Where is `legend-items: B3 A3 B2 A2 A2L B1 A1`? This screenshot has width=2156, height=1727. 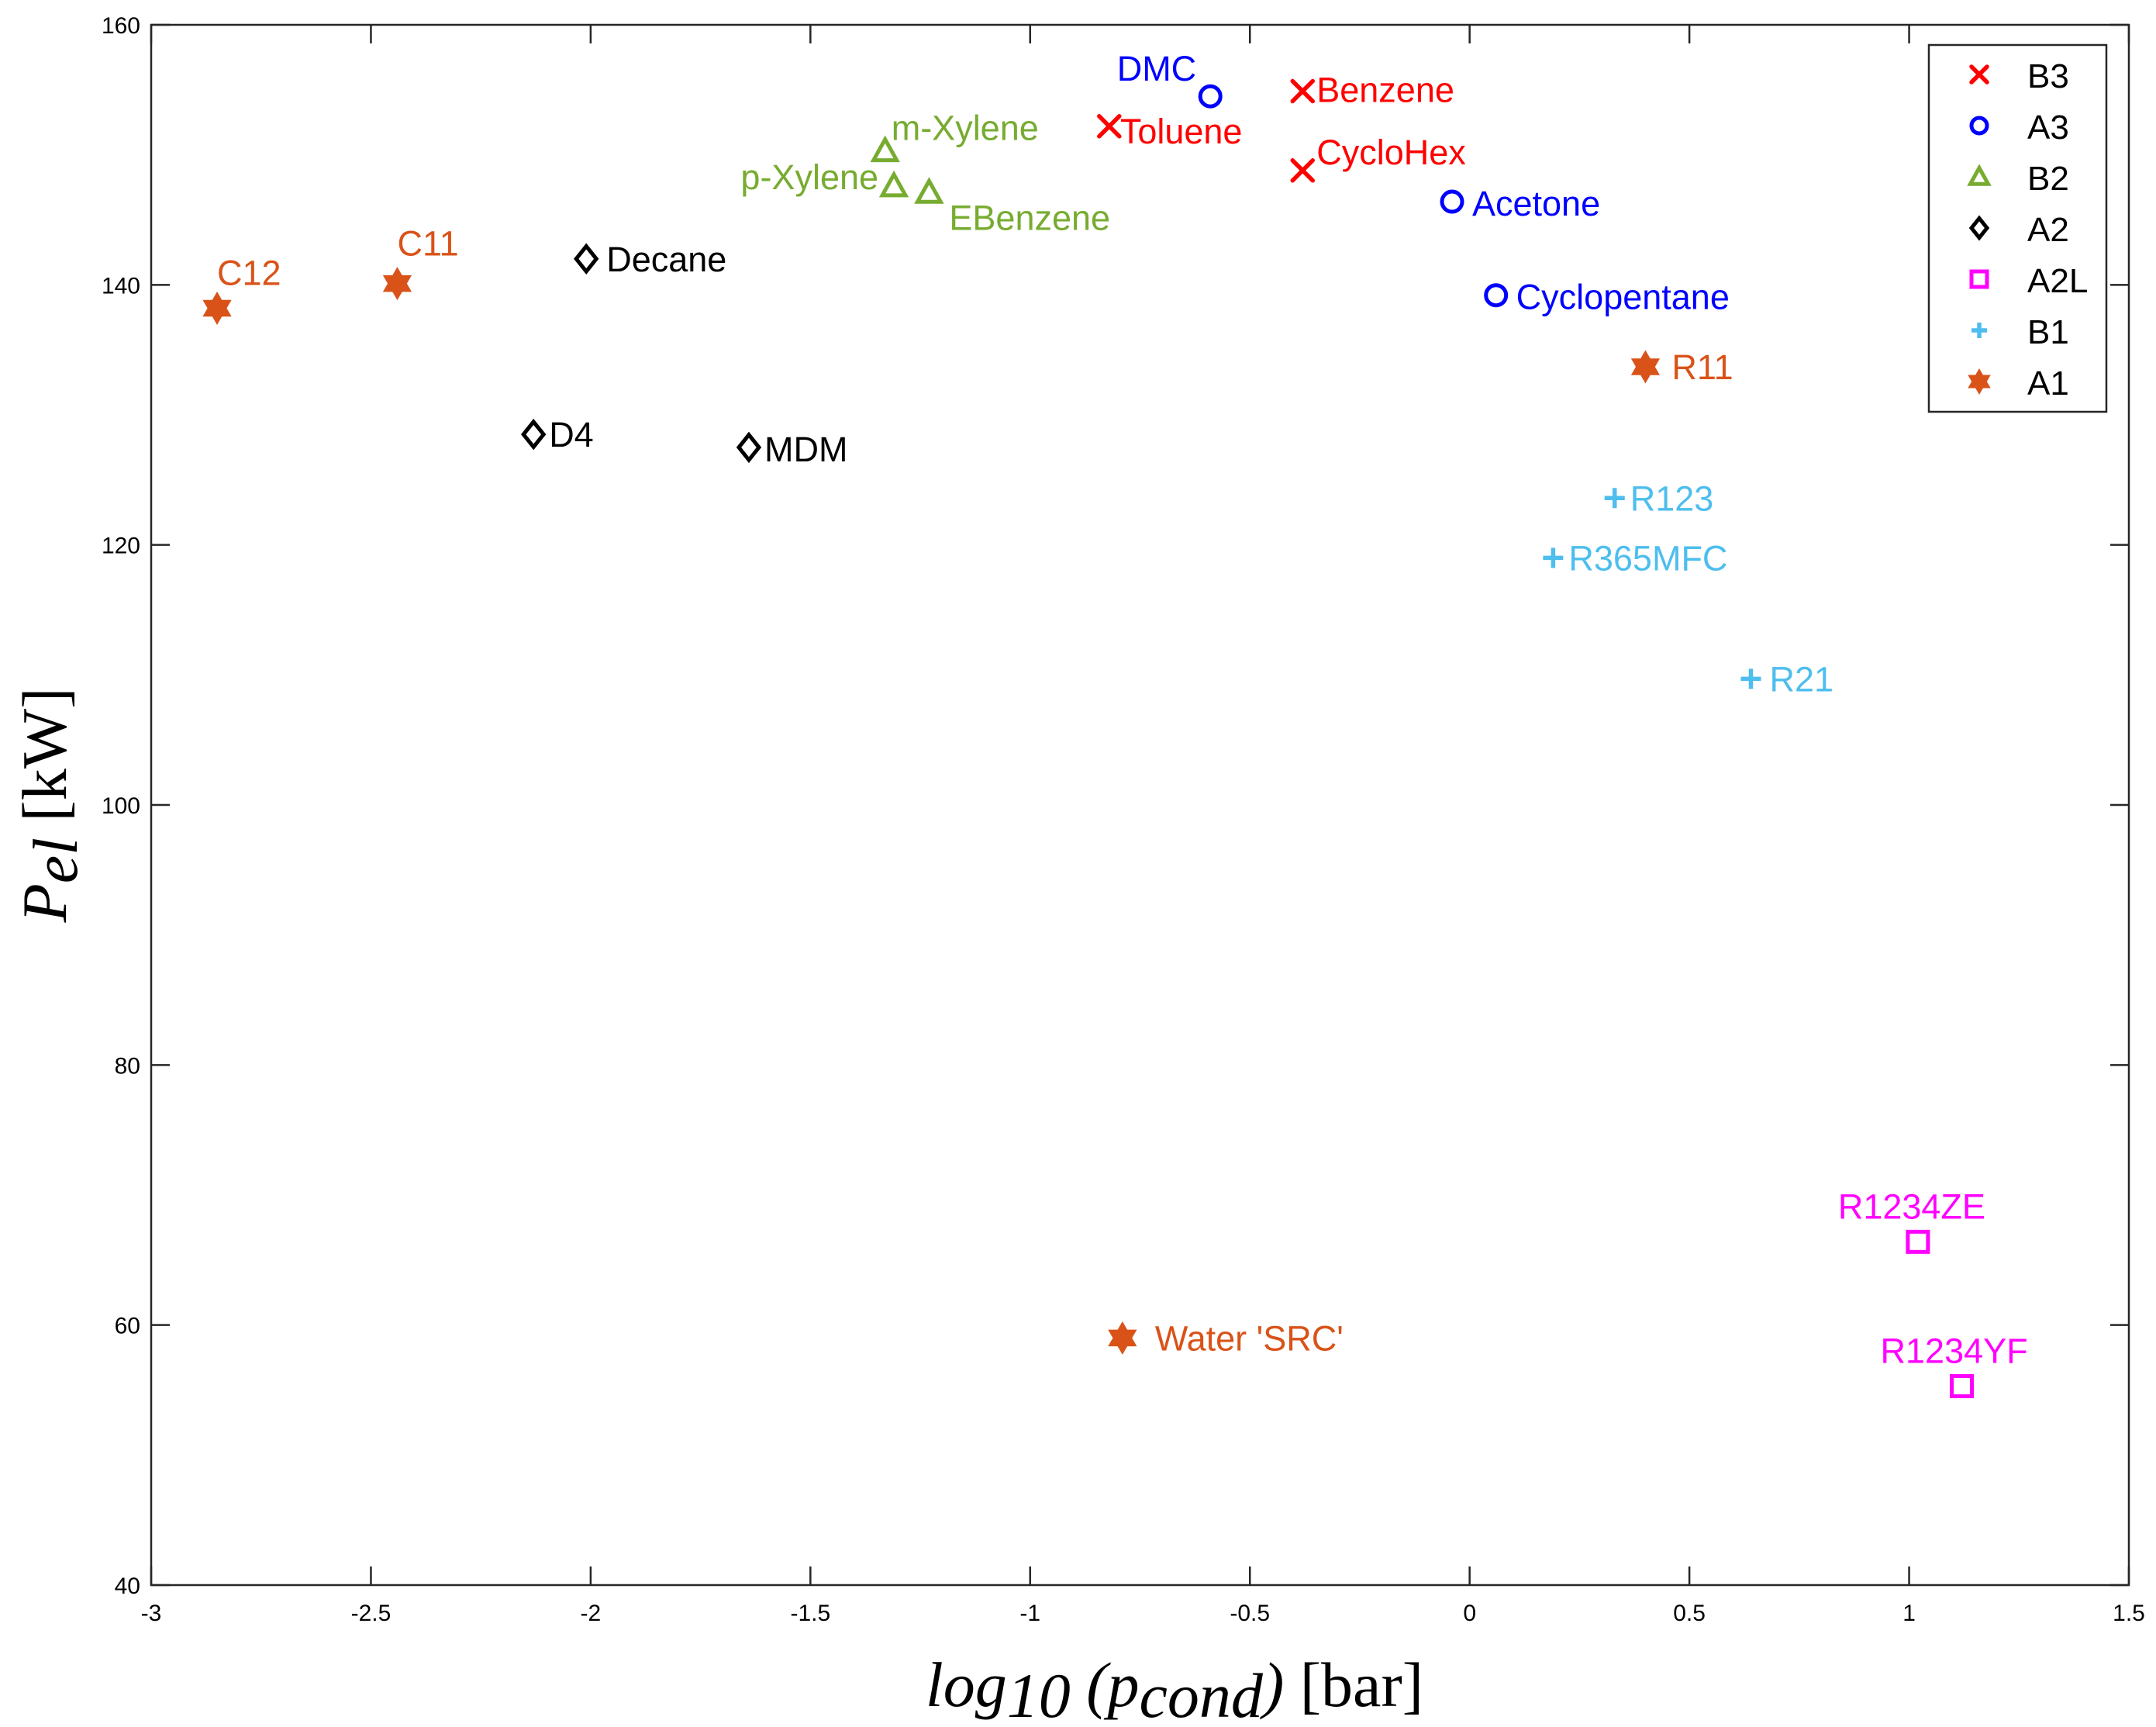
legend-items: B3 A3 B2 A2 A2L B1 A1 is located at coordinates (2027, 230).